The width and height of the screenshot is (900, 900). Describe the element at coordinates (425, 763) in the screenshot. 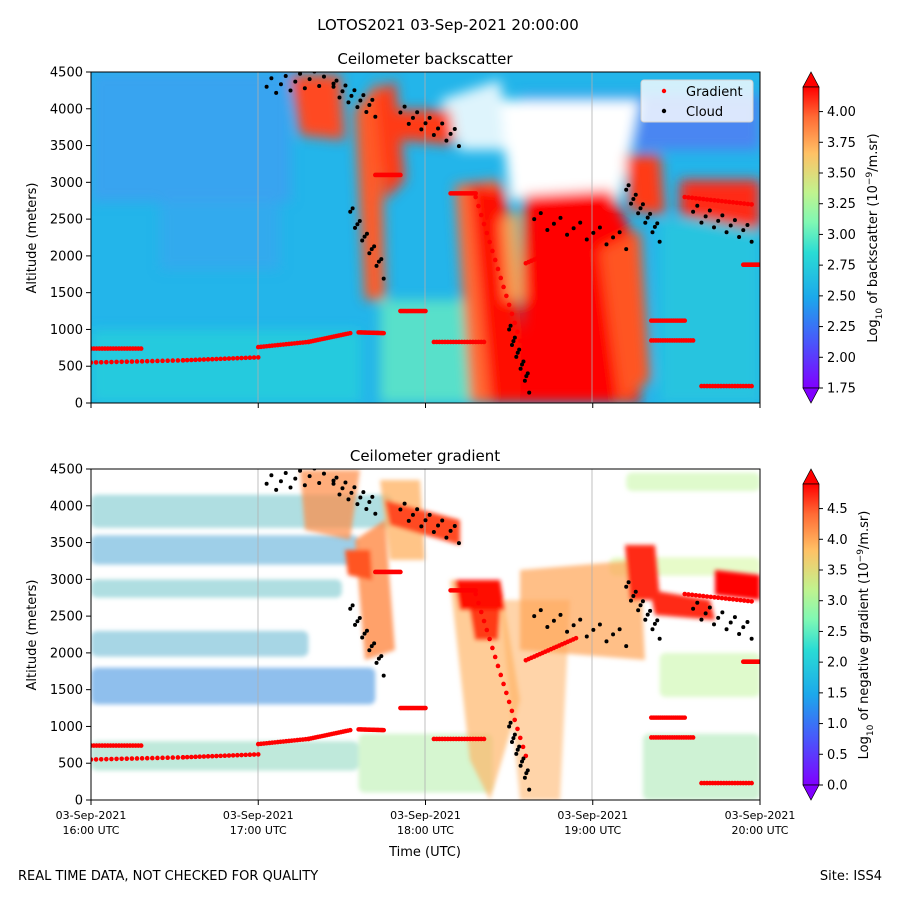

I see `gradient-band` at that location.